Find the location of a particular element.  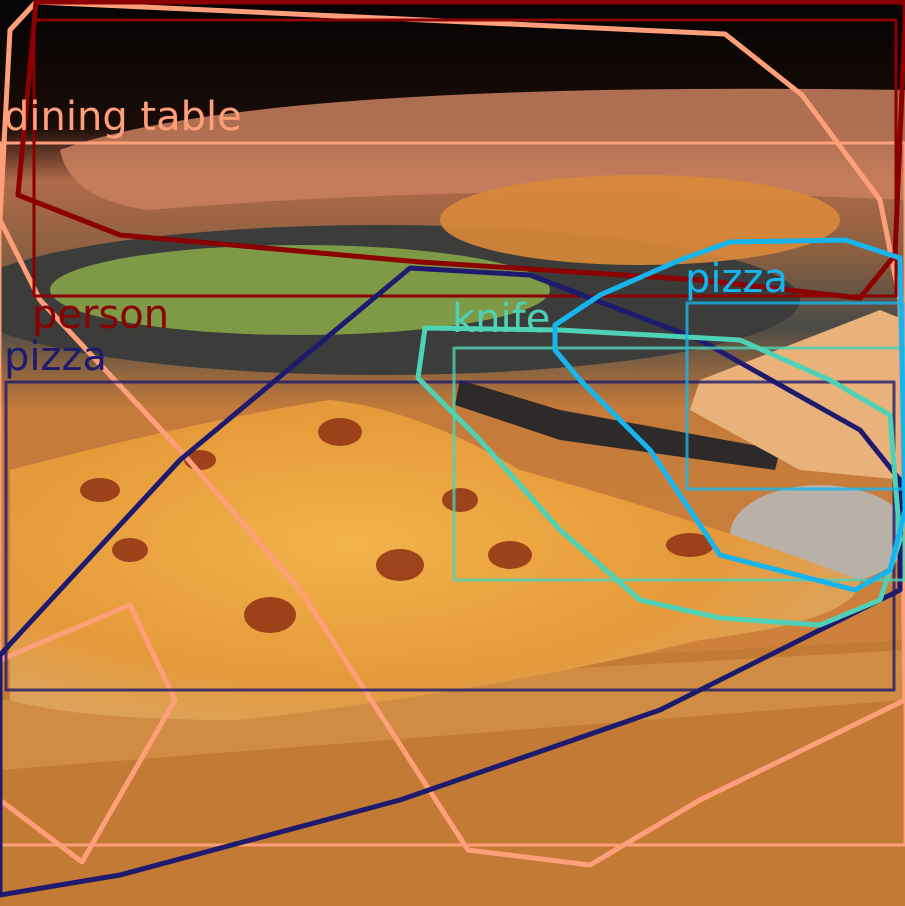

knife-handle is located at coordinates (617, 425).